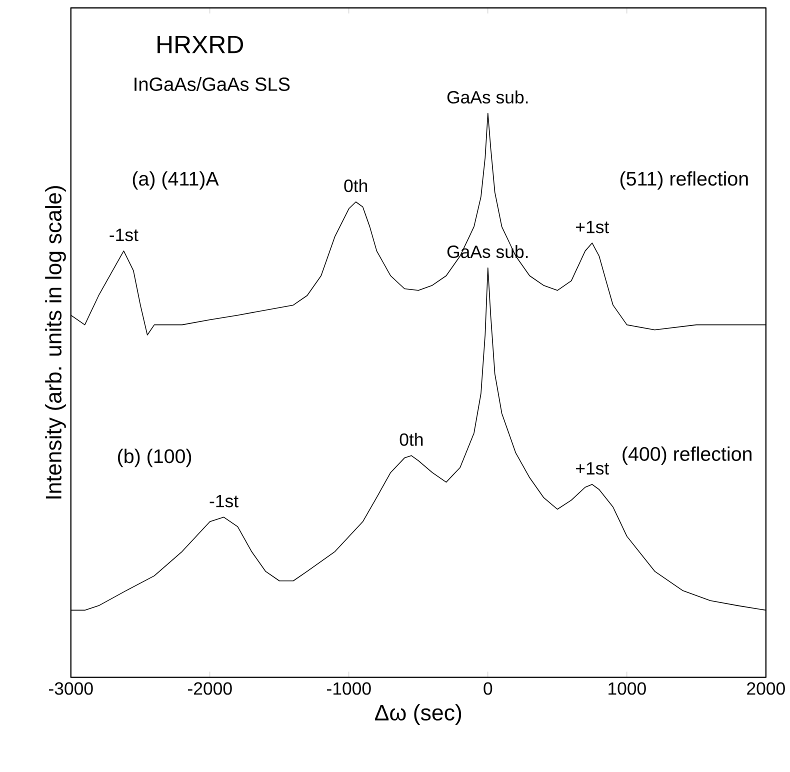 The width and height of the screenshot is (790, 772). I want to click on annotation: (a) (411)A, so click(175, 180).